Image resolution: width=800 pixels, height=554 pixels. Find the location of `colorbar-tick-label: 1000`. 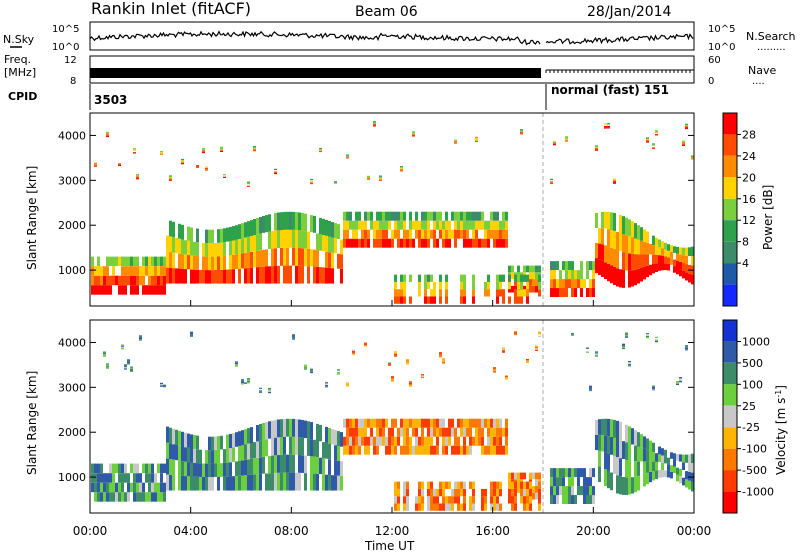

colorbar-tick-label: 1000 is located at coordinates (756, 341).